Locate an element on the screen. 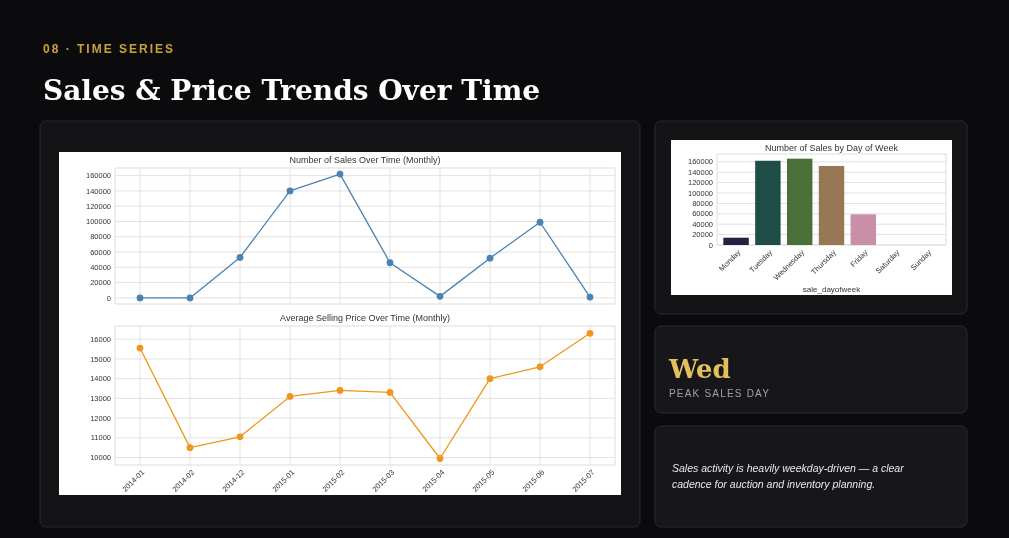 Image resolution: width=1009 pixels, height=538 pixels. text: Sales & Price Trends Over Time is located at coordinates (292, 90).